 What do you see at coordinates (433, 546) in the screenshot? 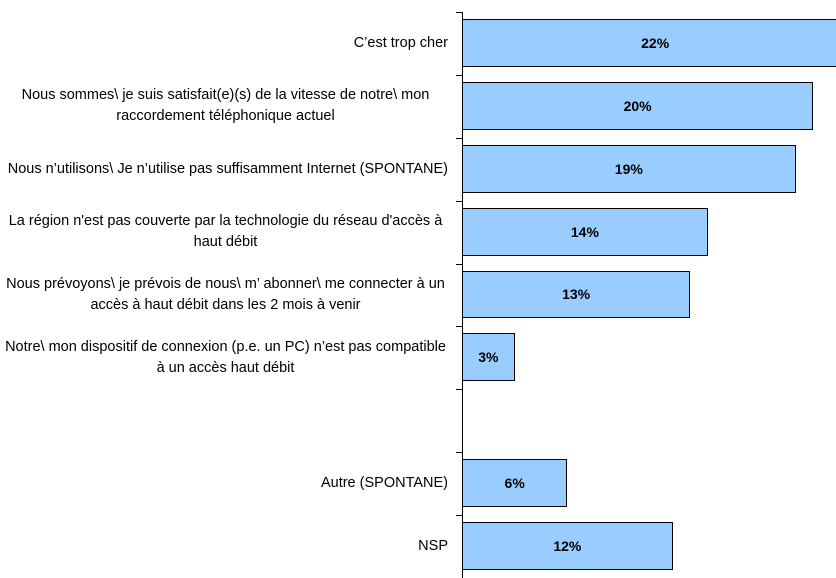
I see `category-text: NSP` at bounding box center [433, 546].